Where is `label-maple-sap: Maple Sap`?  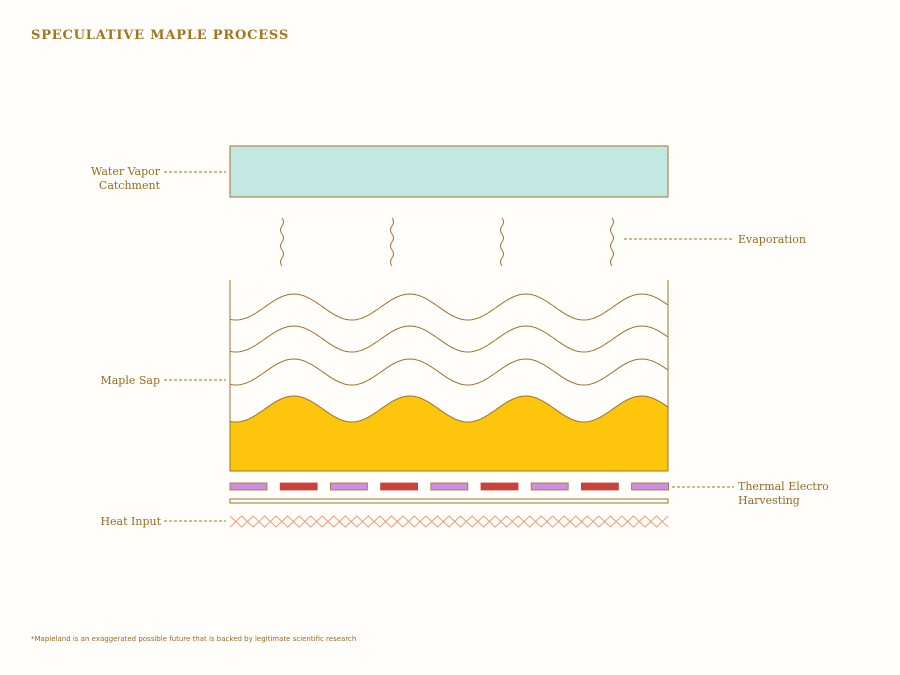
label-maple-sap: Maple Sap is located at coordinates (130, 380).